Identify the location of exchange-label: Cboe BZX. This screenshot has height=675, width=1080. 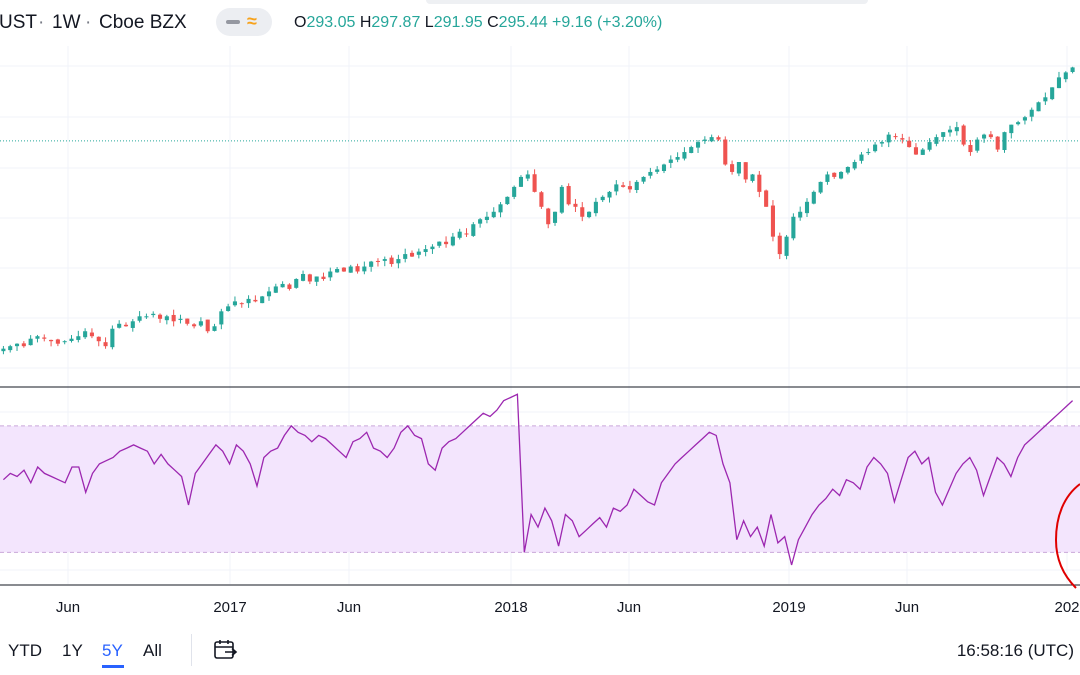
(143, 22).